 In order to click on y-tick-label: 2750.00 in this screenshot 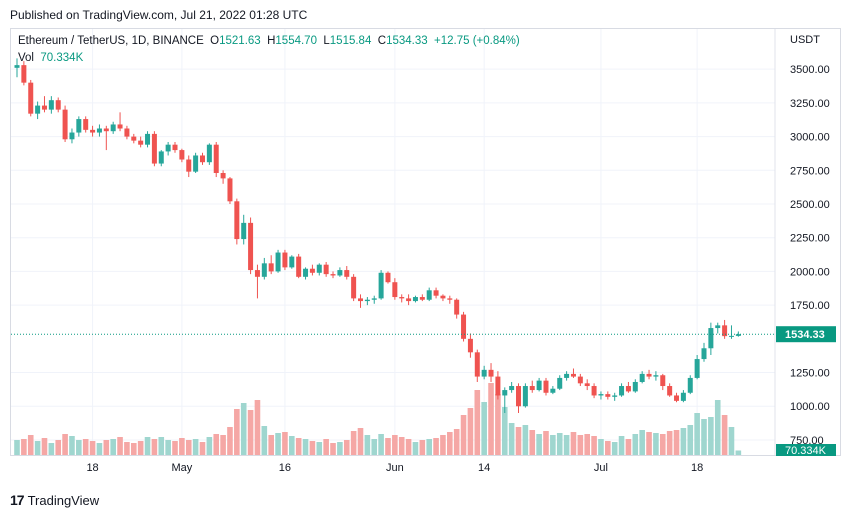, I will do `click(810, 171)`.